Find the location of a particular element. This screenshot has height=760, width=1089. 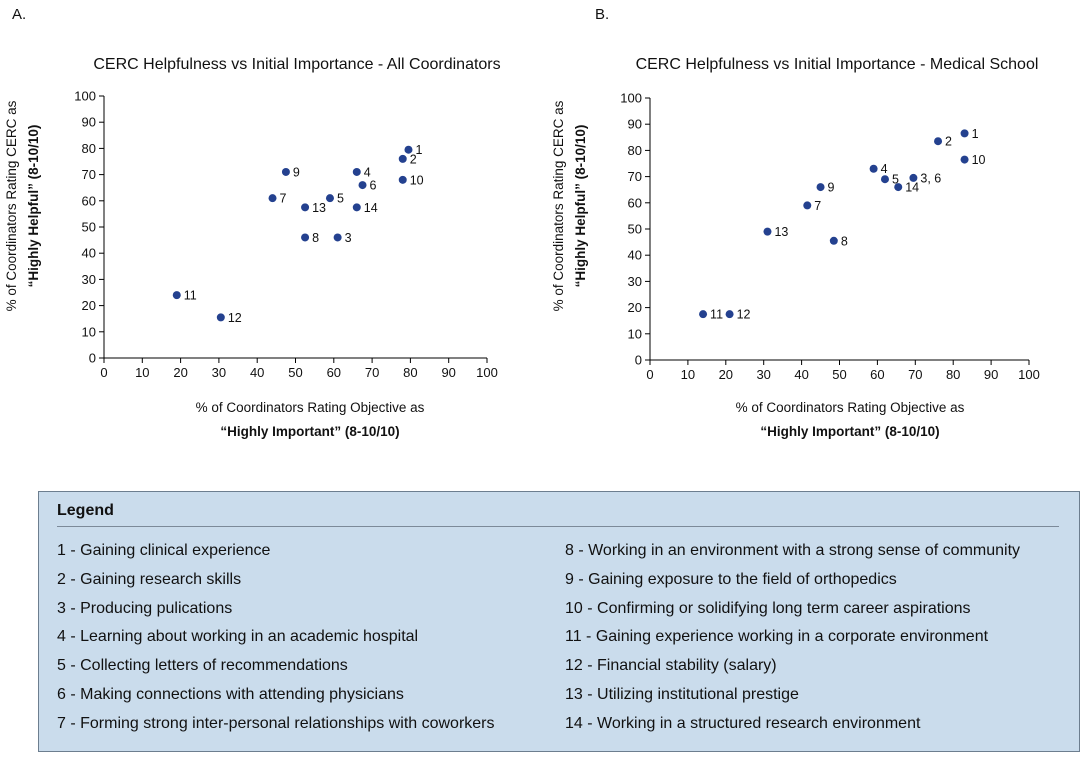

point-label: 3, 6 is located at coordinates (930, 178).